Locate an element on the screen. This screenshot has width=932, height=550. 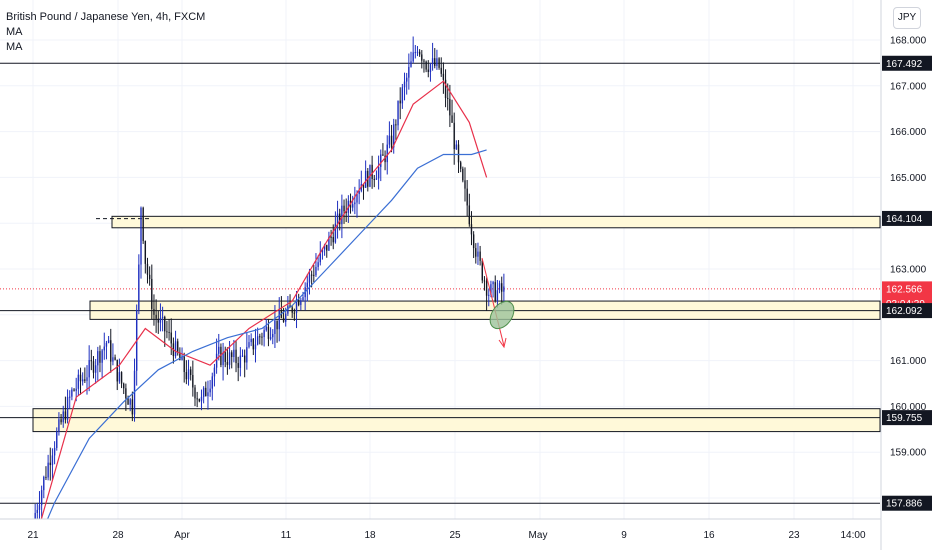
price-tick-label: 160.000 is located at coordinates (908, 407).